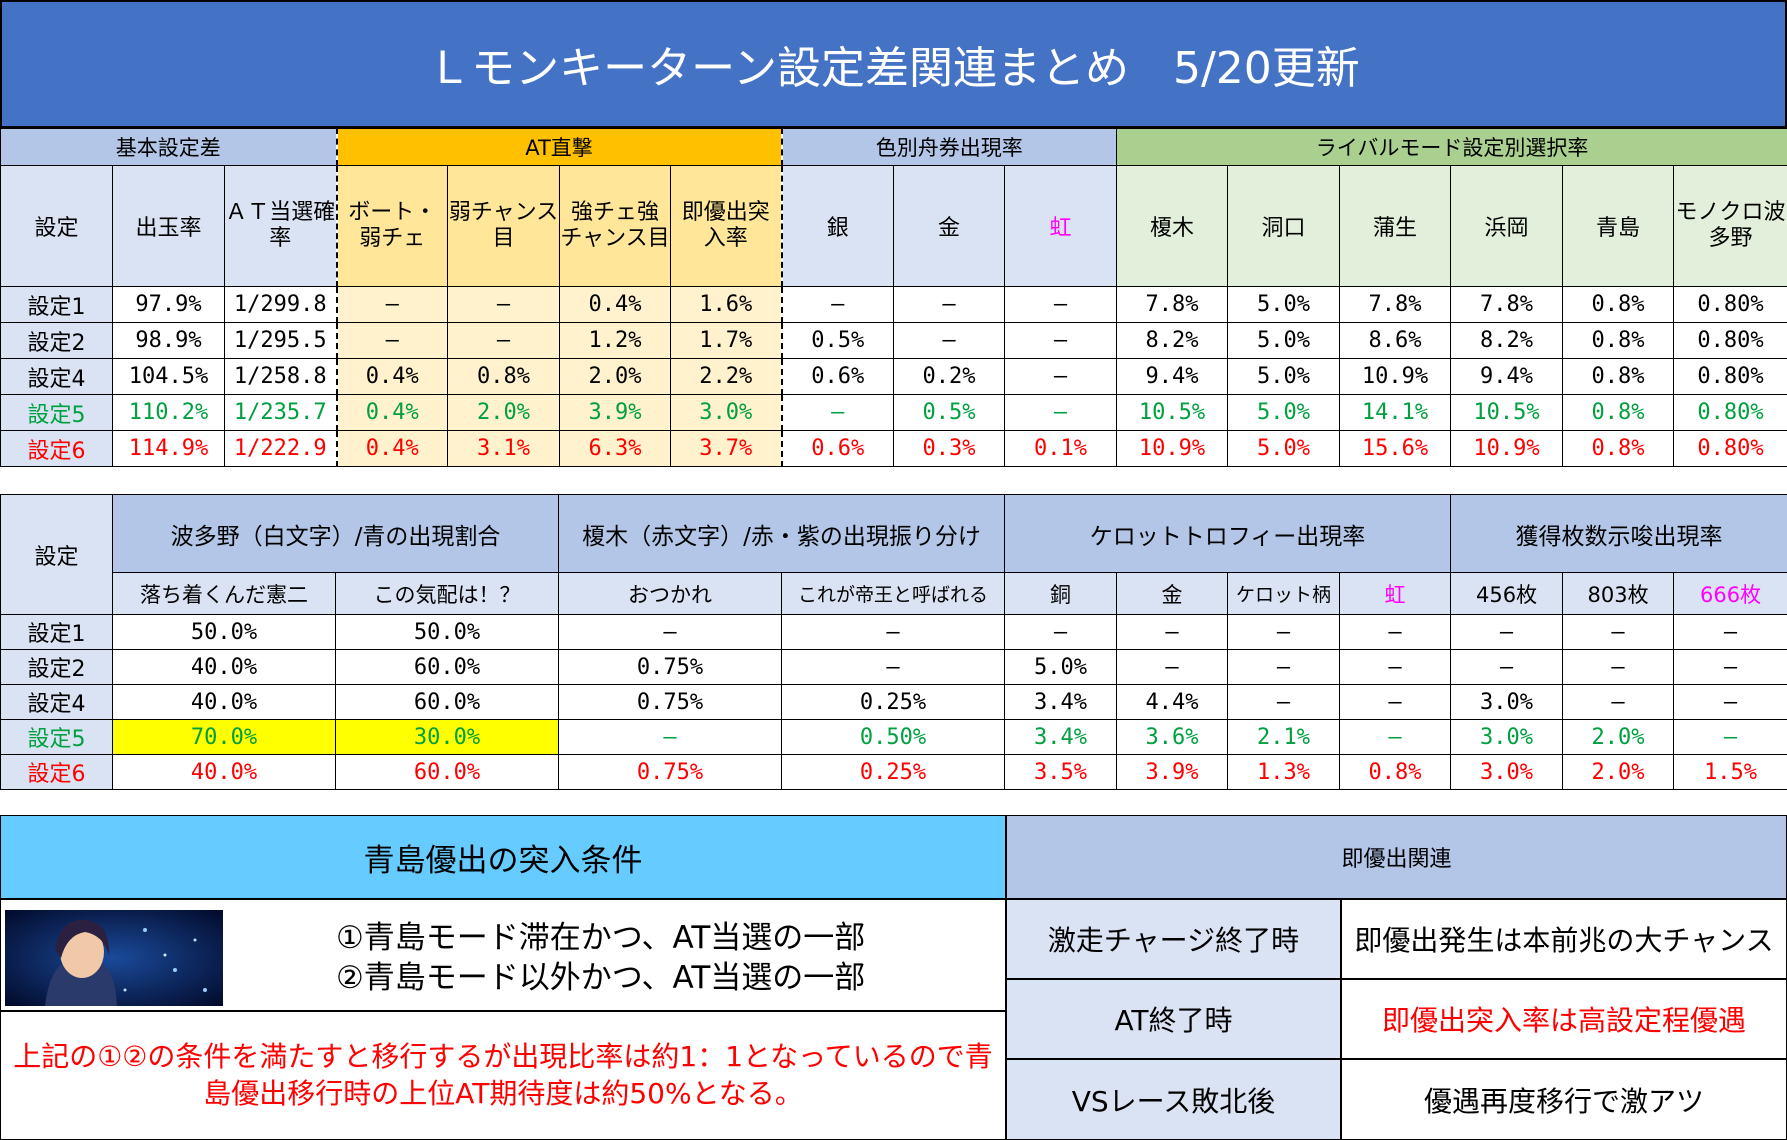 This screenshot has height=1140, width=1787. I want to click on table-cell: 8.6%, so click(1395, 340).